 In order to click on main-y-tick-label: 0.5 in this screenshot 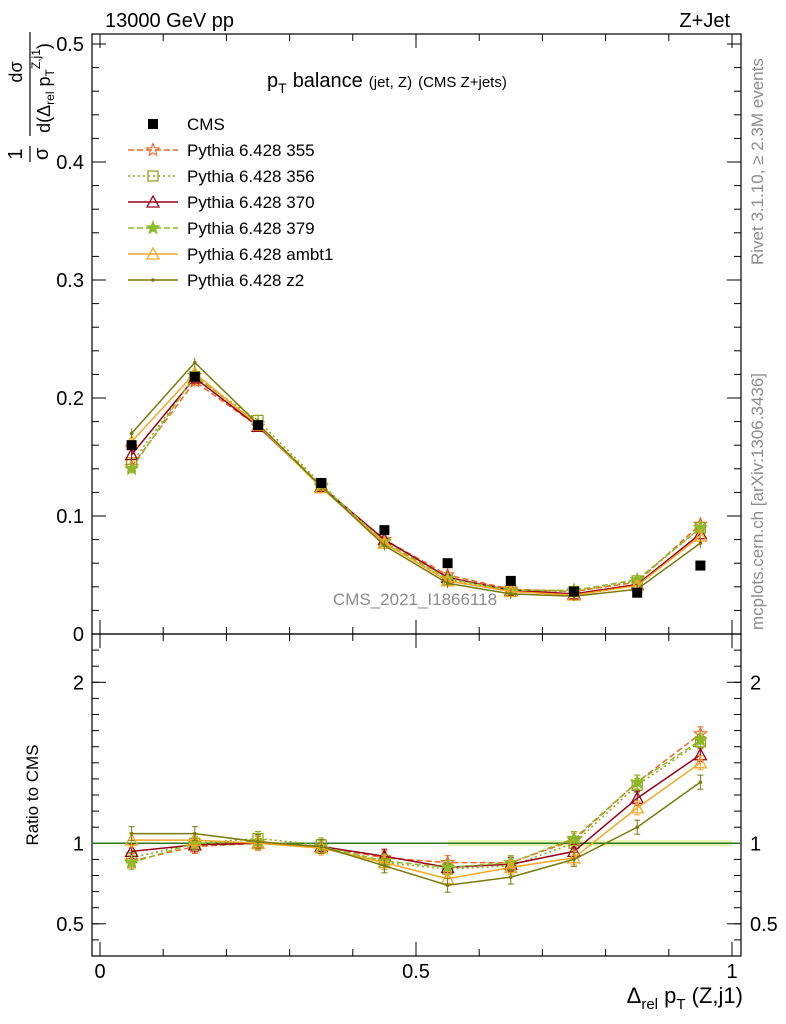, I will do `click(70, 45)`.